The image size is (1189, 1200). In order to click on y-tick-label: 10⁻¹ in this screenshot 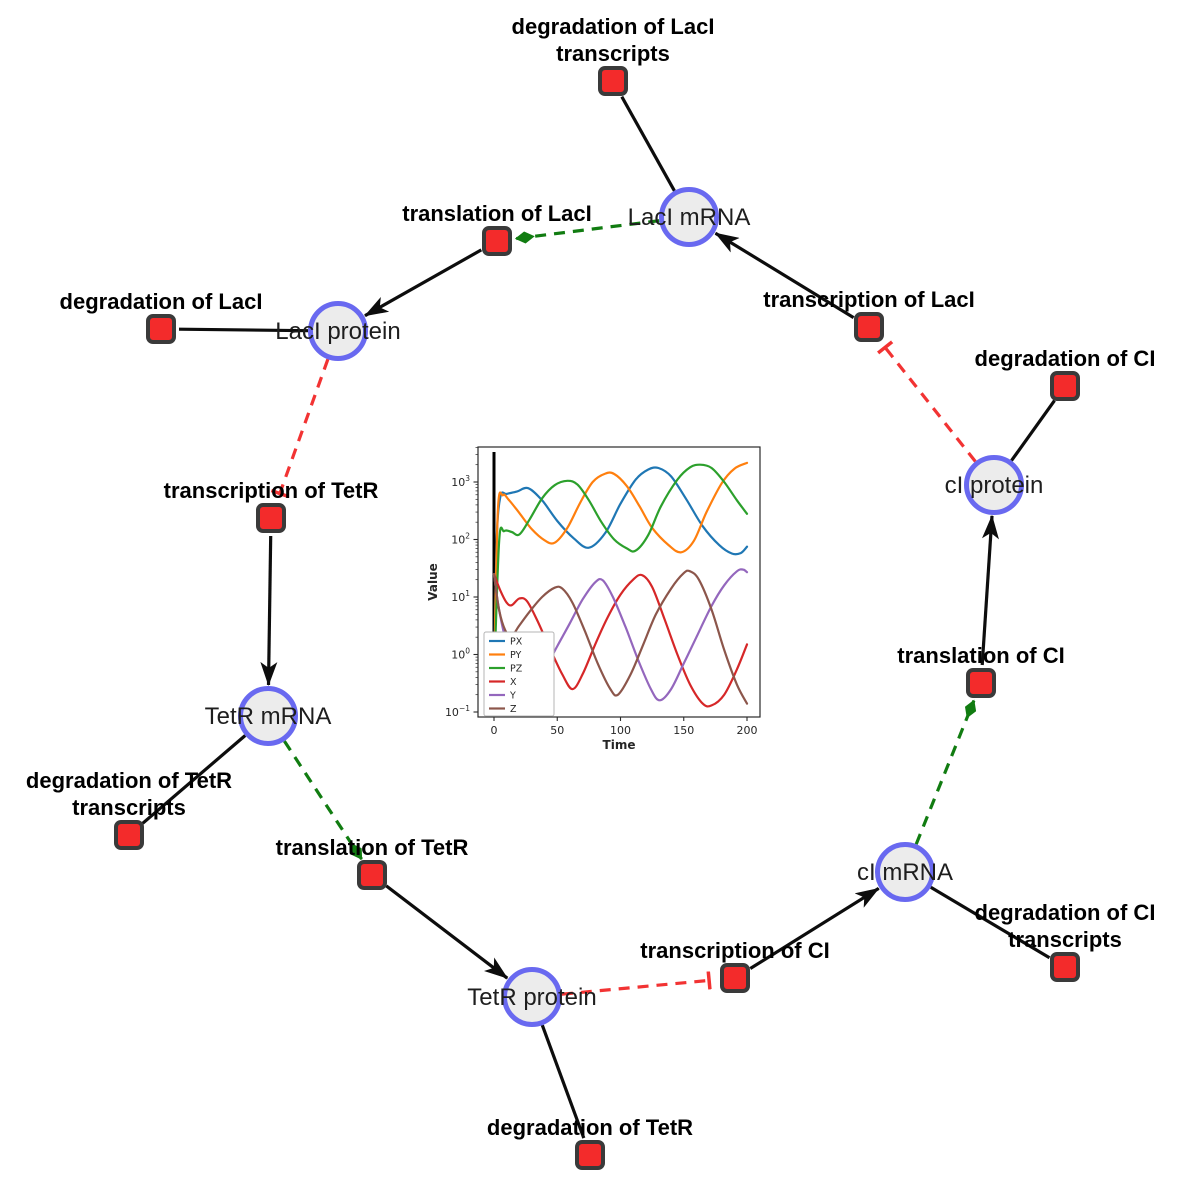, I will do `click(457, 711)`.